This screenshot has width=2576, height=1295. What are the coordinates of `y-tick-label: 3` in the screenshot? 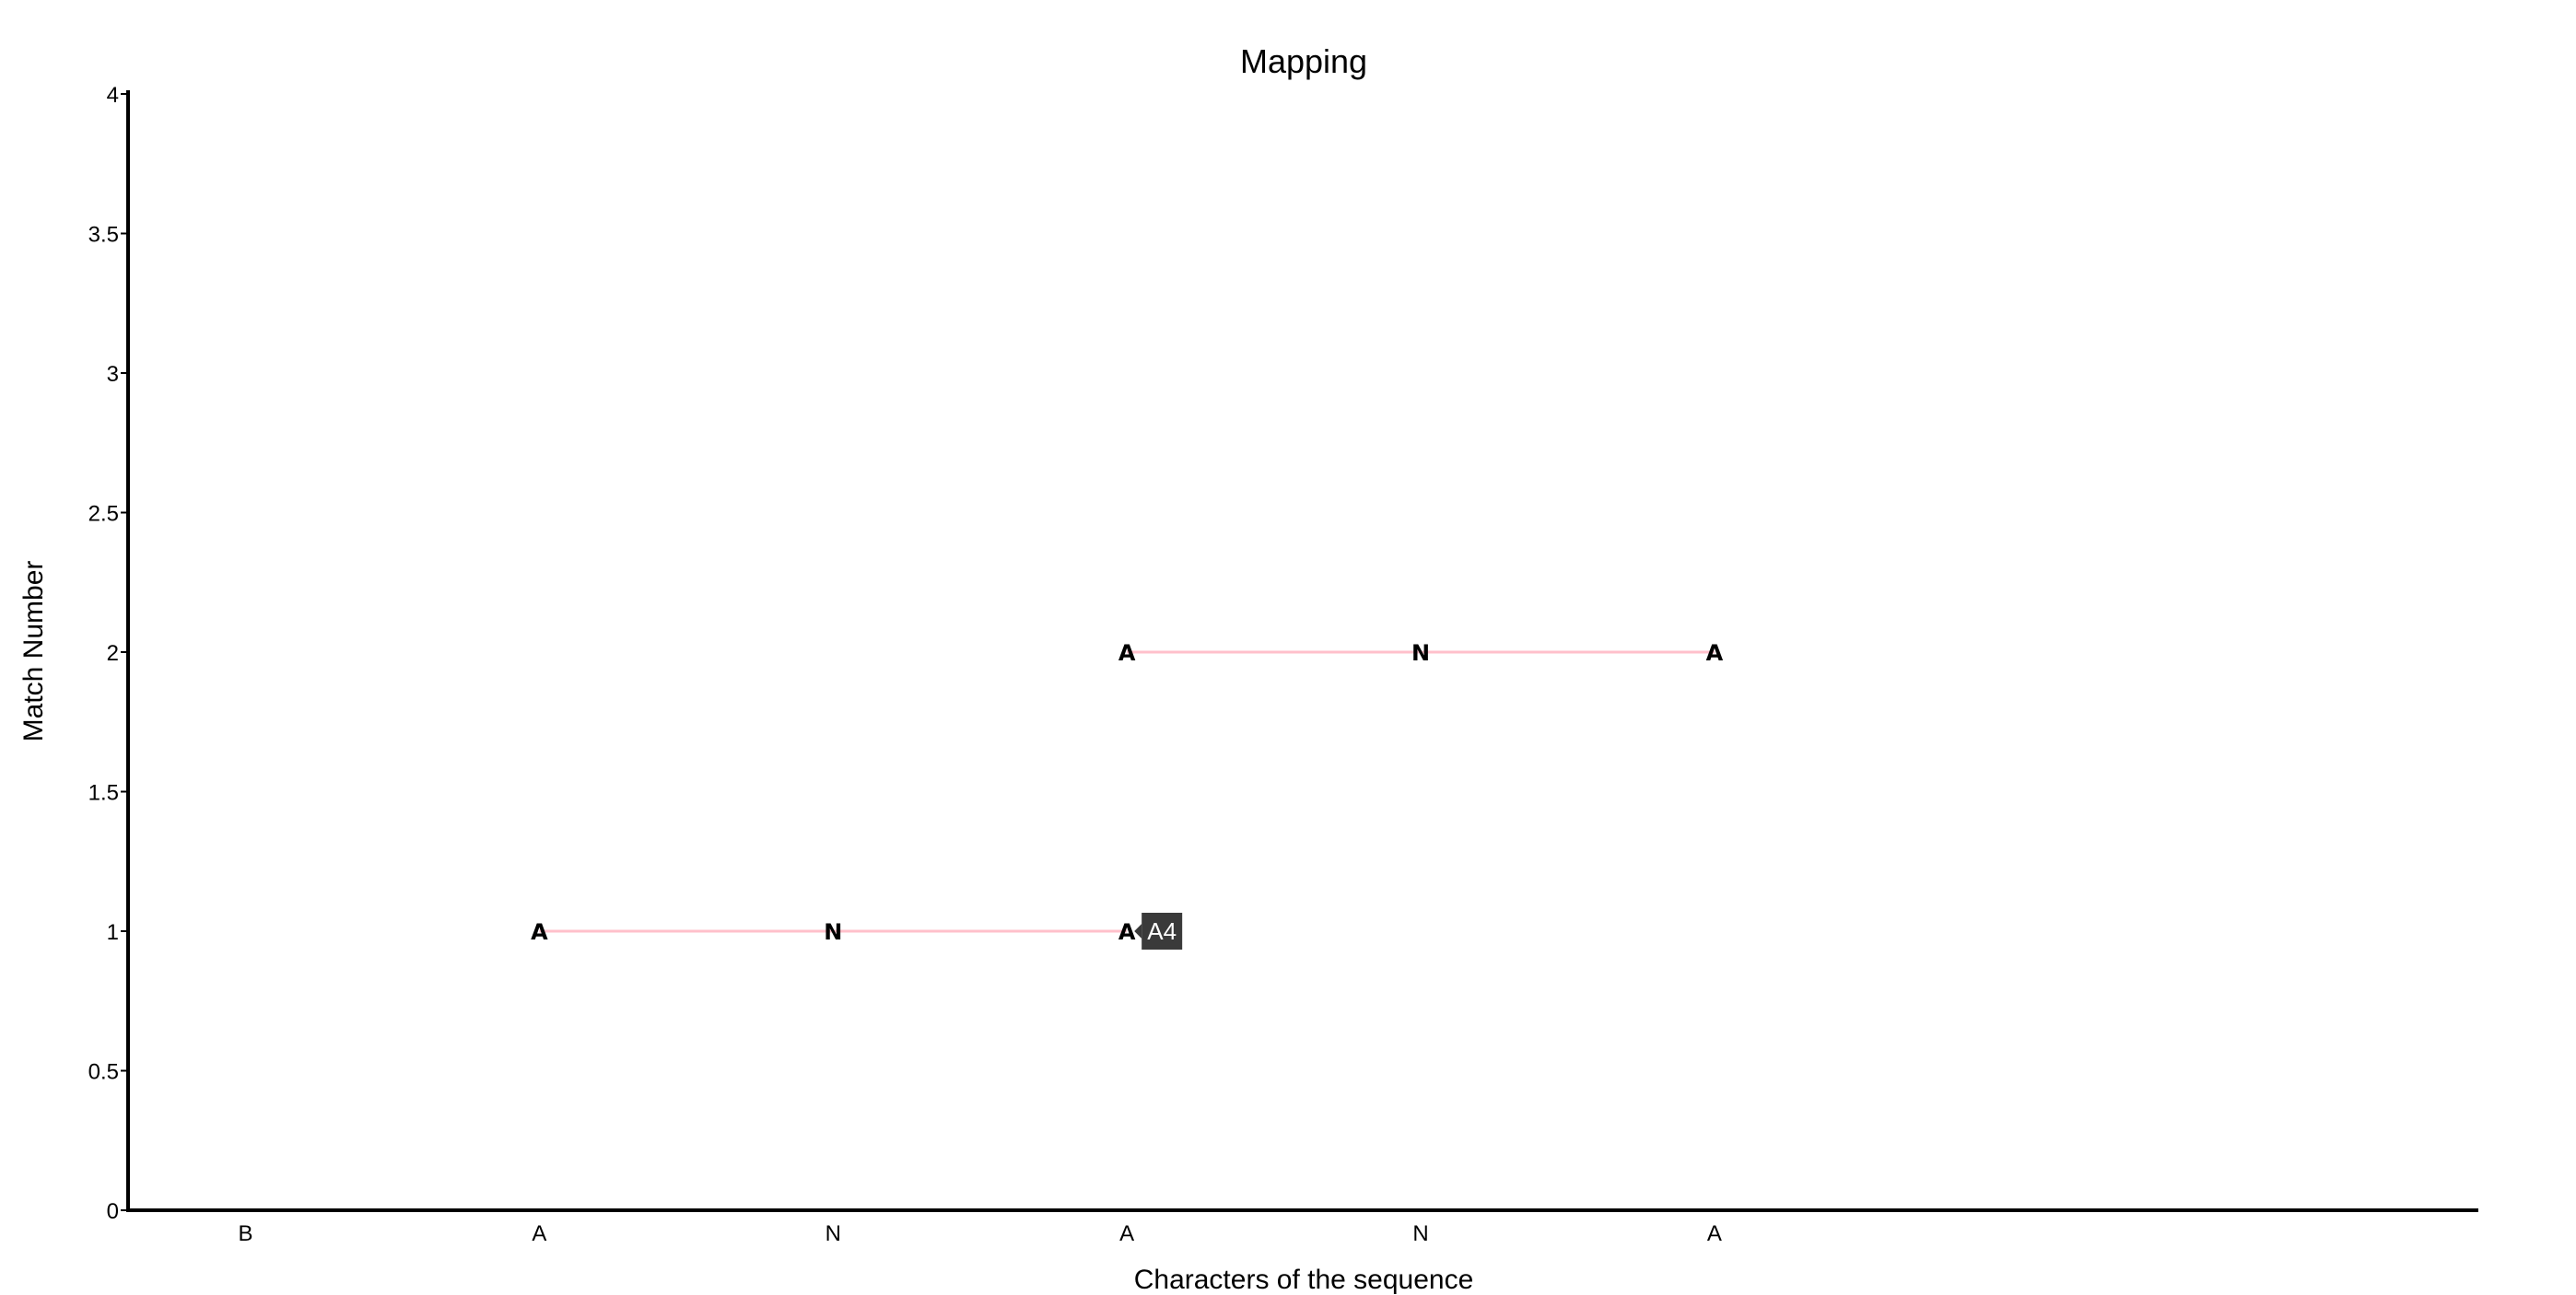 It's located at (113, 374).